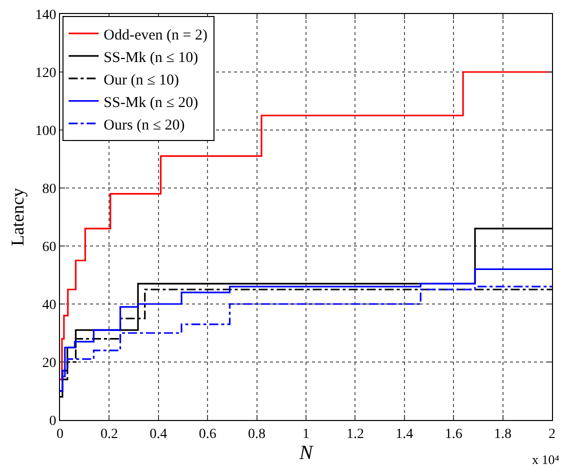  I want to click on x-tick-label: 1, so click(306, 434).